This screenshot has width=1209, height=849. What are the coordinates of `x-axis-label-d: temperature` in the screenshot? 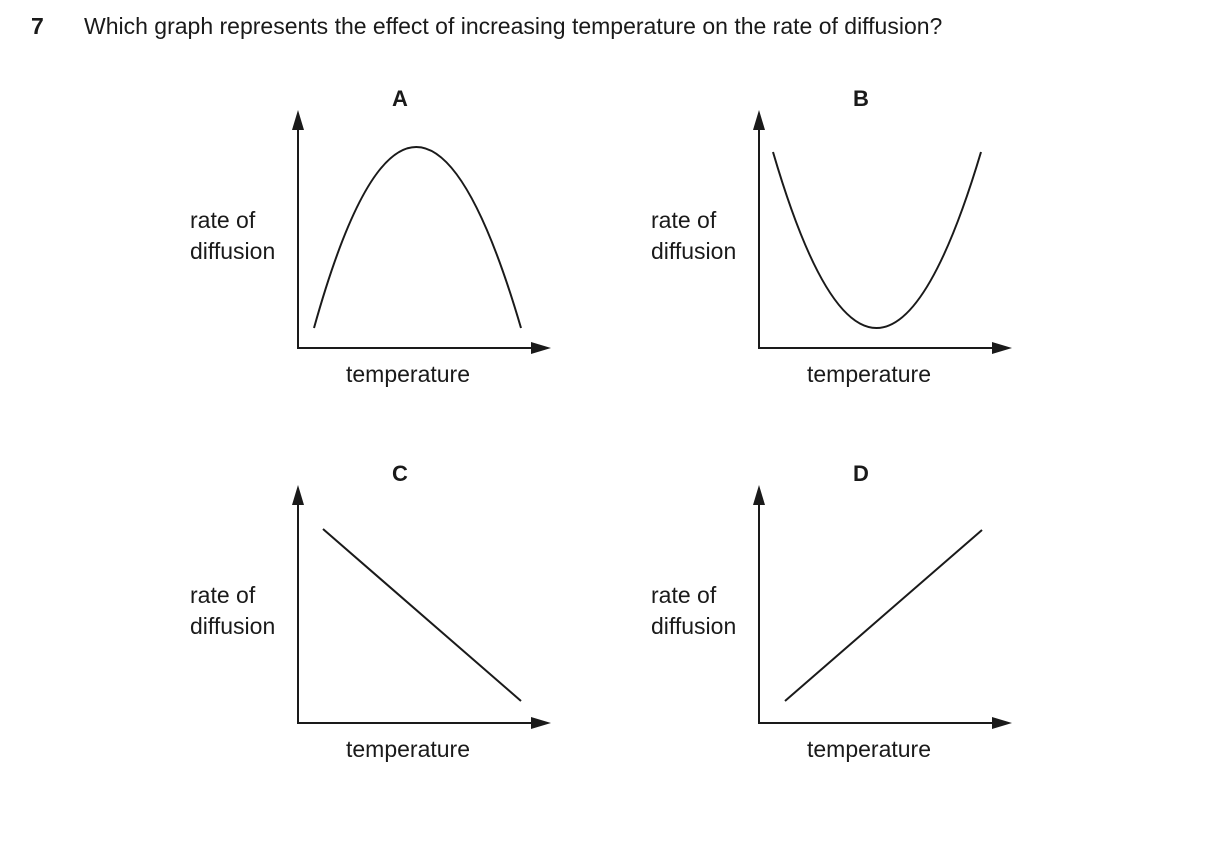 It's located at (869, 749).